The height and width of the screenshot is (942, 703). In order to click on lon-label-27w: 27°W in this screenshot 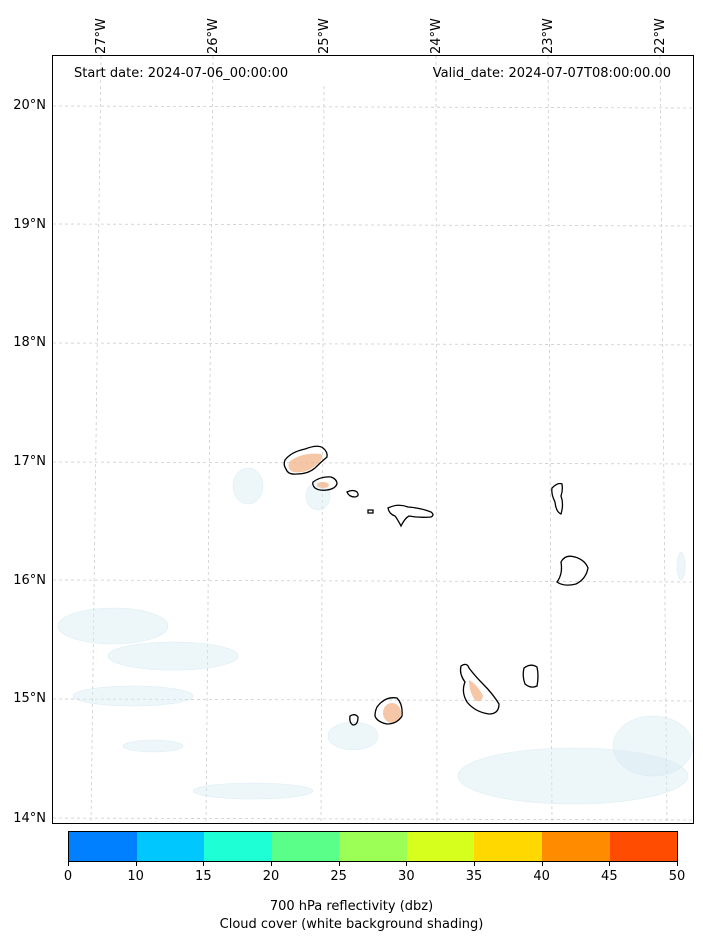, I will do `click(101, 36)`.